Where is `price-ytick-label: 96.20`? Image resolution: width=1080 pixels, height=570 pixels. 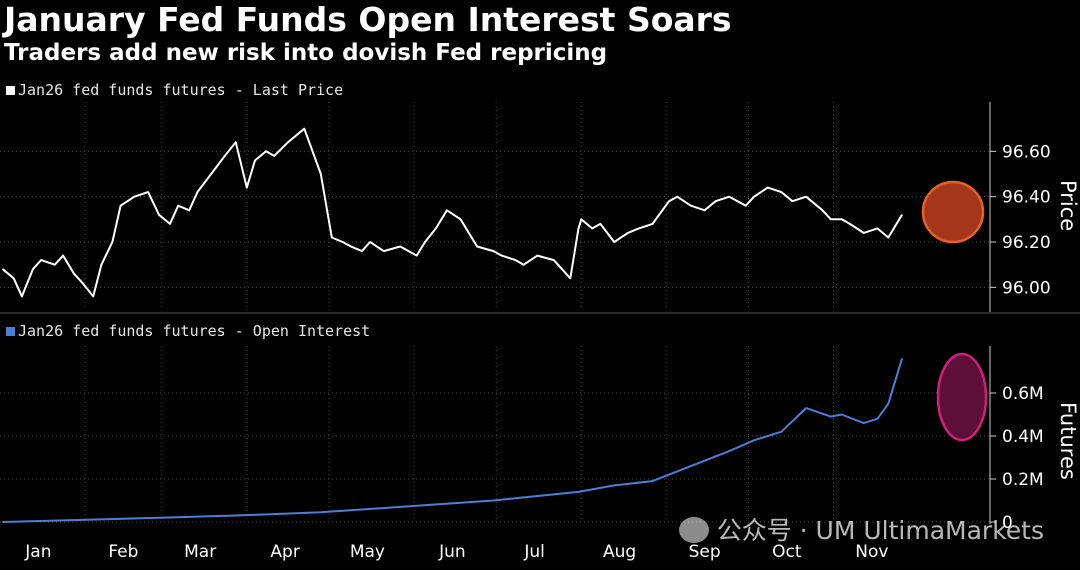 price-ytick-label: 96.20 is located at coordinates (1026, 243).